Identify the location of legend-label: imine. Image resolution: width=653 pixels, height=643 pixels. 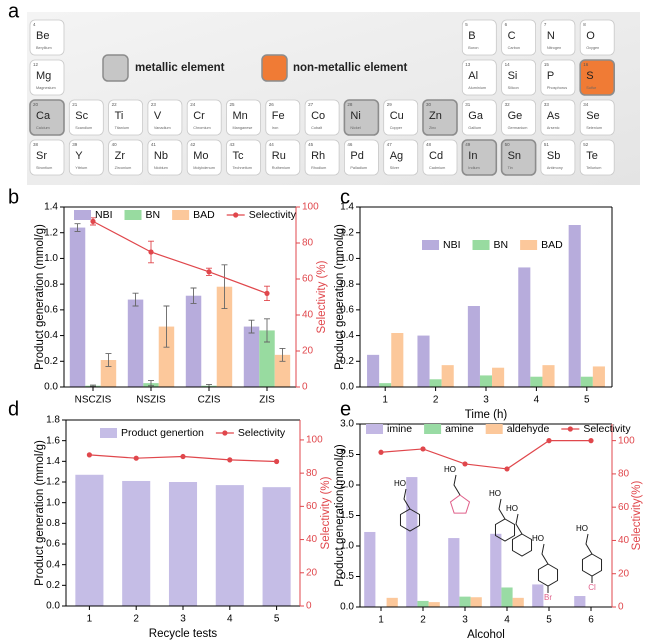
(399, 429).